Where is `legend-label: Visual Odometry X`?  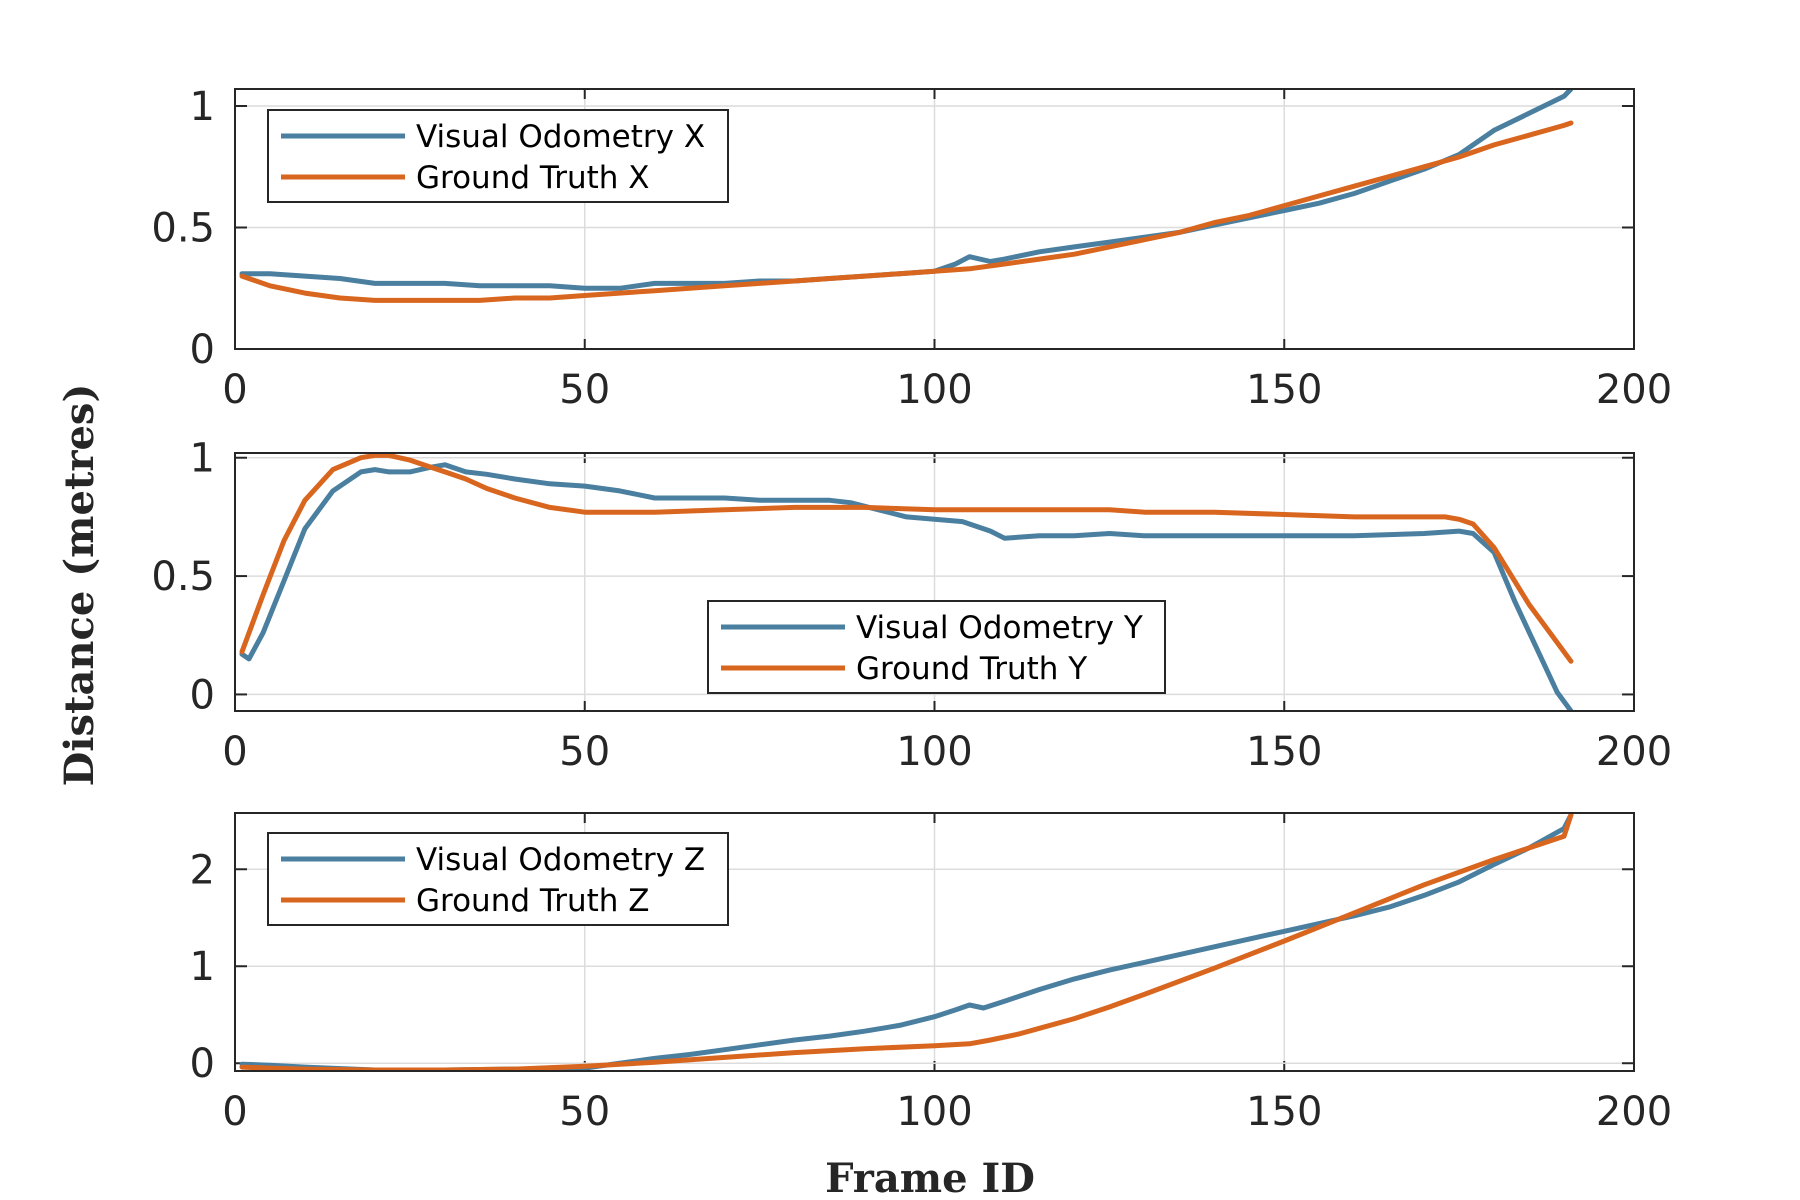 legend-label: Visual Odometry X is located at coordinates (560, 137).